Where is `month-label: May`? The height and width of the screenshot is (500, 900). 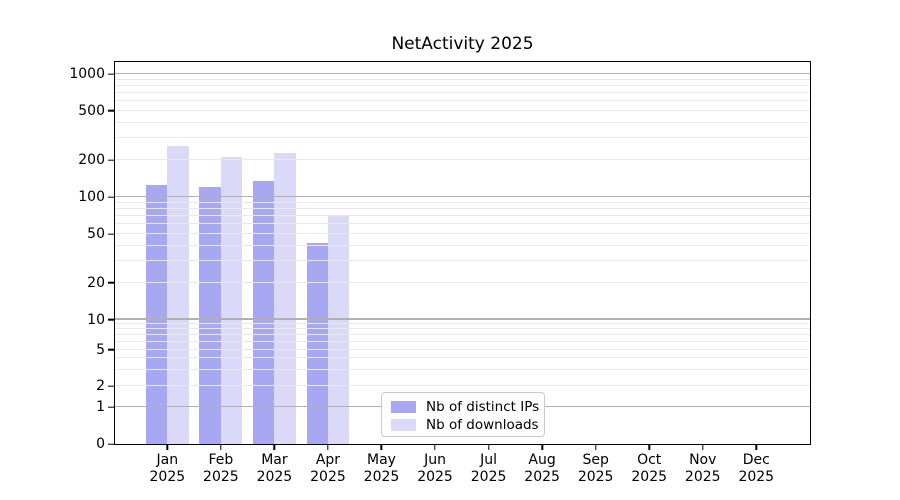 month-label: May is located at coordinates (381, 460).